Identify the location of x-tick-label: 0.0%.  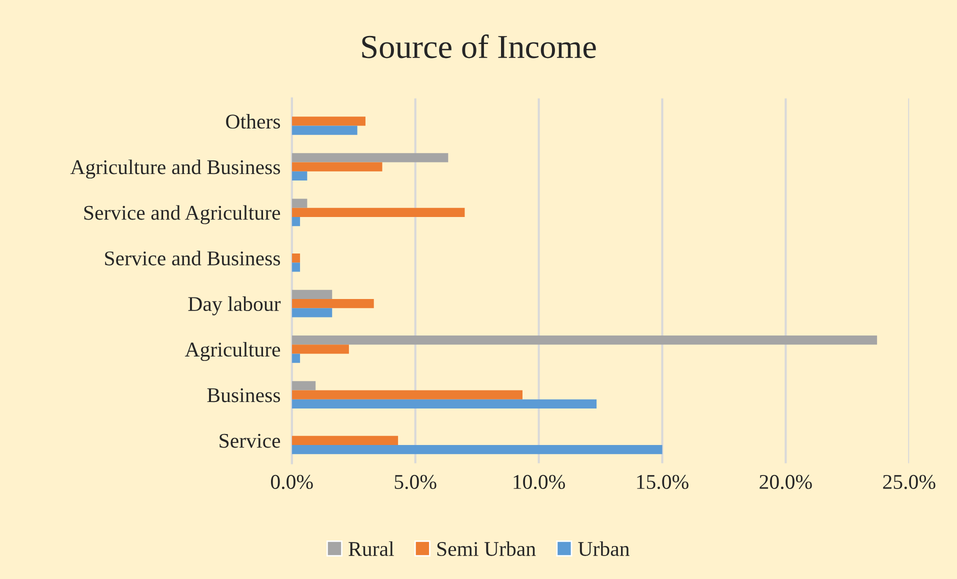
(291, 482).